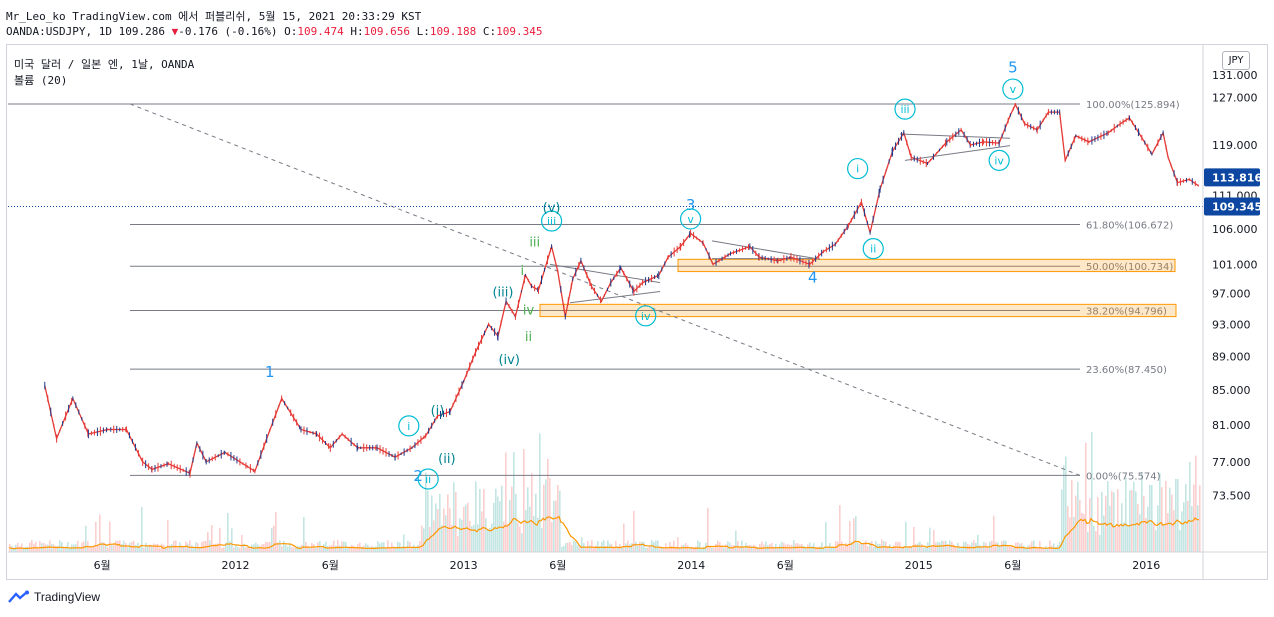 Image resolution: width=1274 pixels, height=617 pixels. Describe the element at coordinates (529, 310) in the screenshot. I see `wave-label: iv` at that location.